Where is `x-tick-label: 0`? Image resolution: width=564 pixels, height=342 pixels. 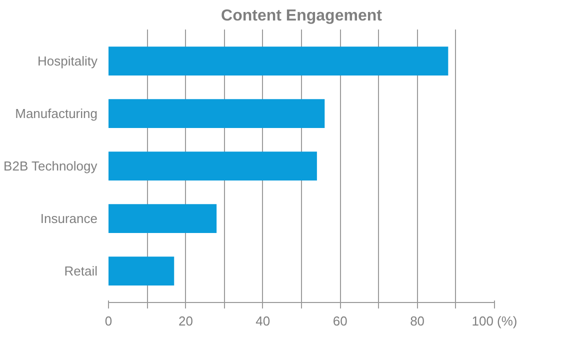 x-tick-label: 0 is located at coordinates (108, 321).